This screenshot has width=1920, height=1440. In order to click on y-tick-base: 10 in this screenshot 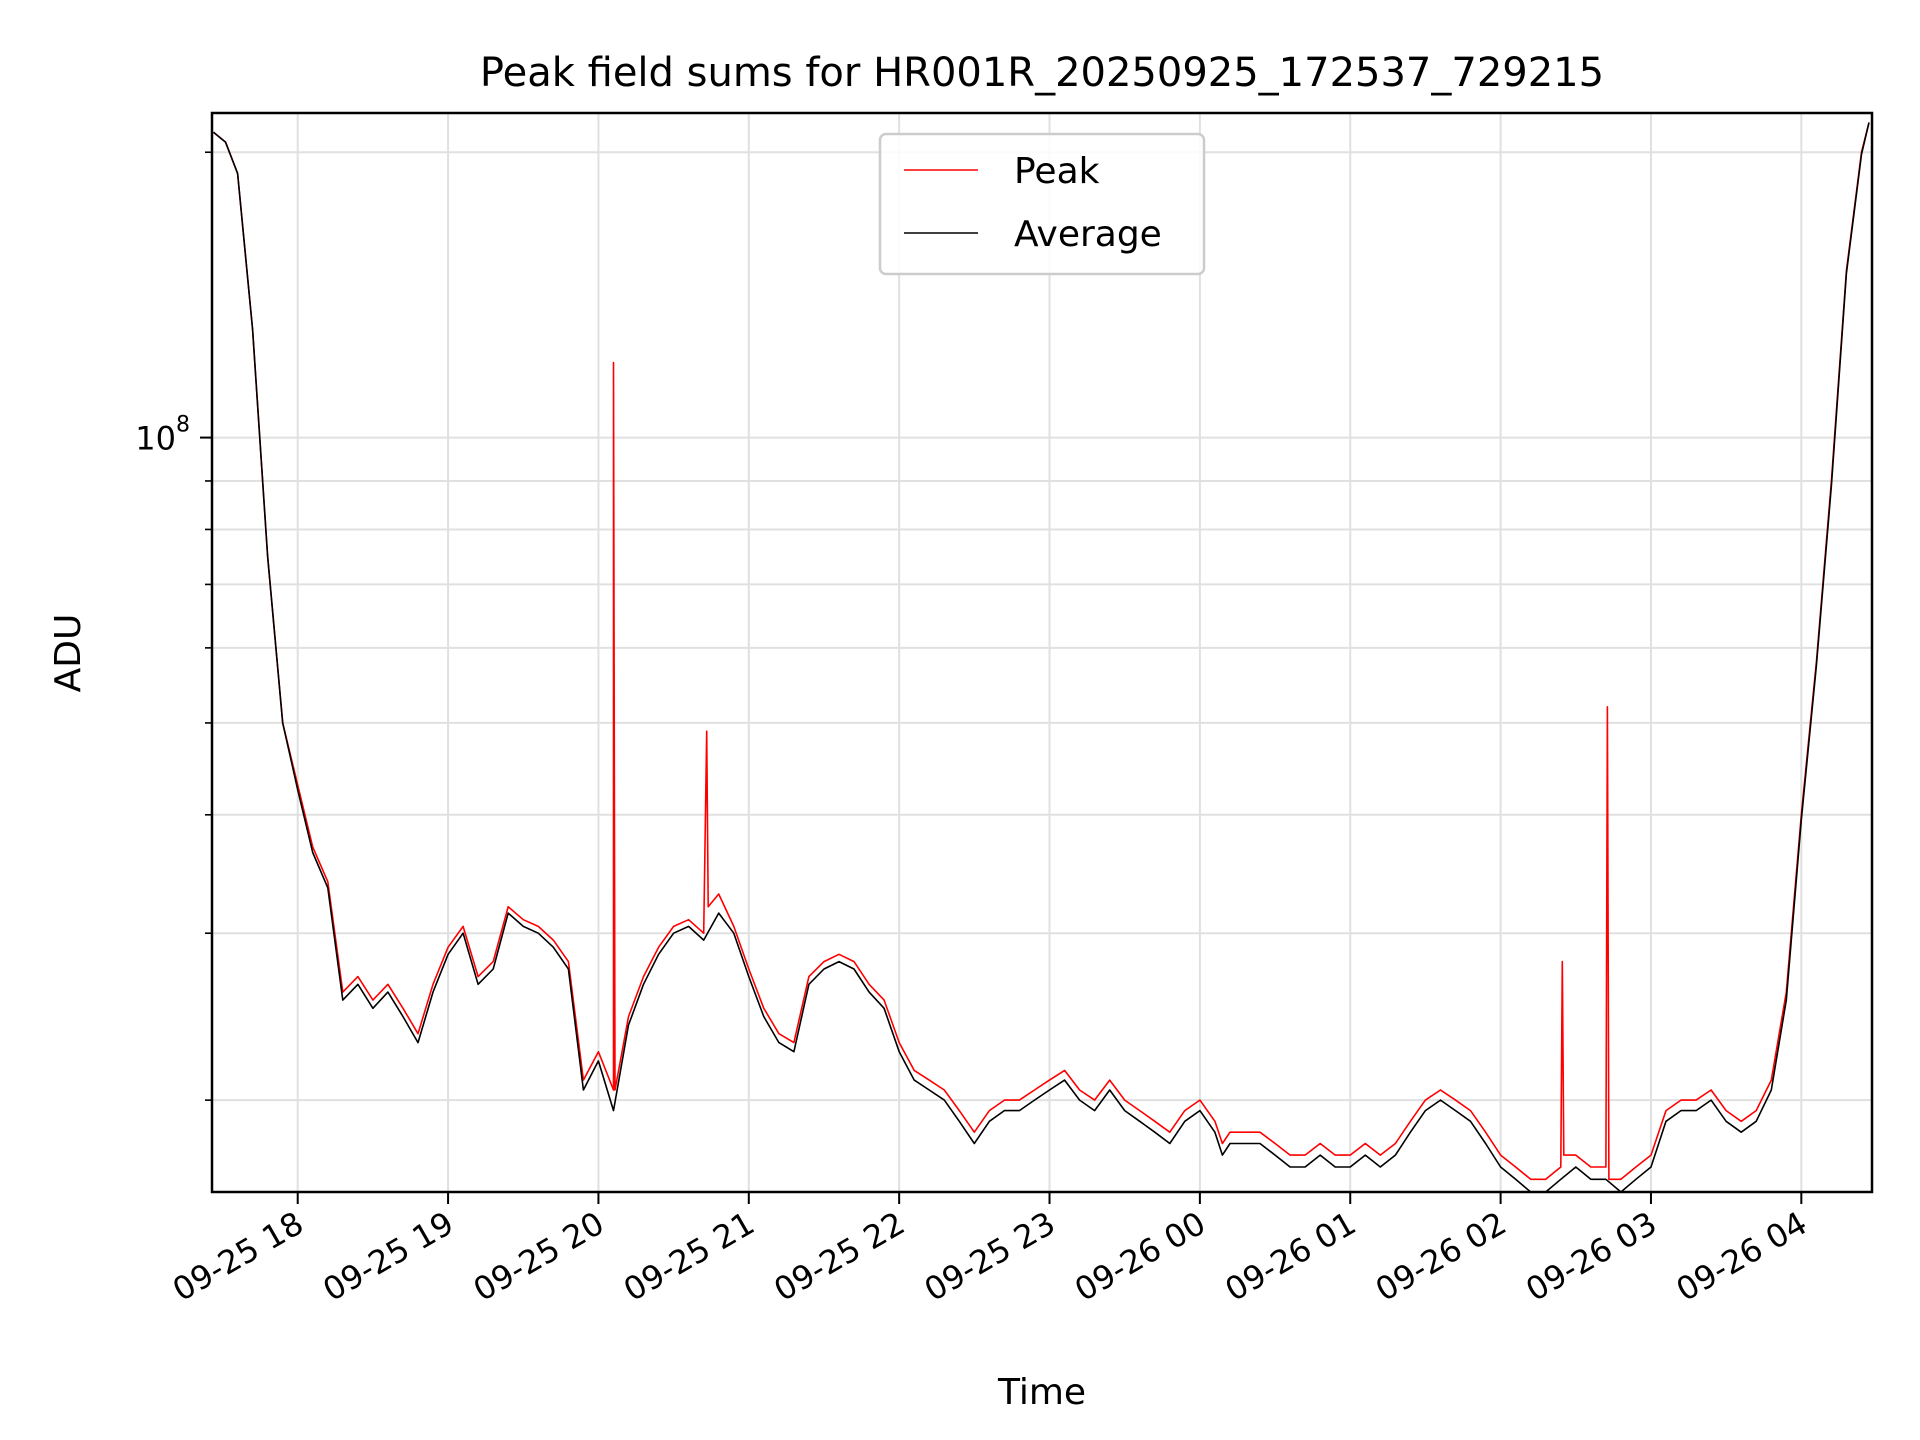, I will do `click(155, 439)`.